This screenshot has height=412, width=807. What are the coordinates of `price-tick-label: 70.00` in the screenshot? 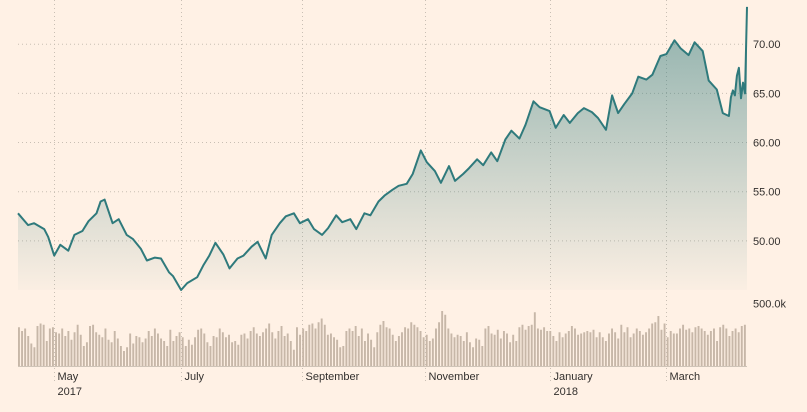 It's located at (767, 45).